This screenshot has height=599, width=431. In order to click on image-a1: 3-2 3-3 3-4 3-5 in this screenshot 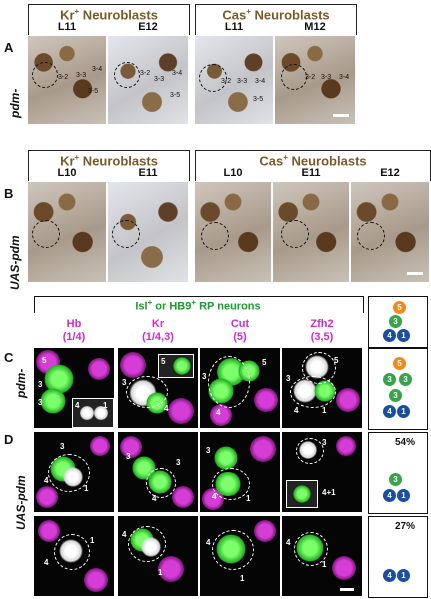, I will do `click(67, 80)`.